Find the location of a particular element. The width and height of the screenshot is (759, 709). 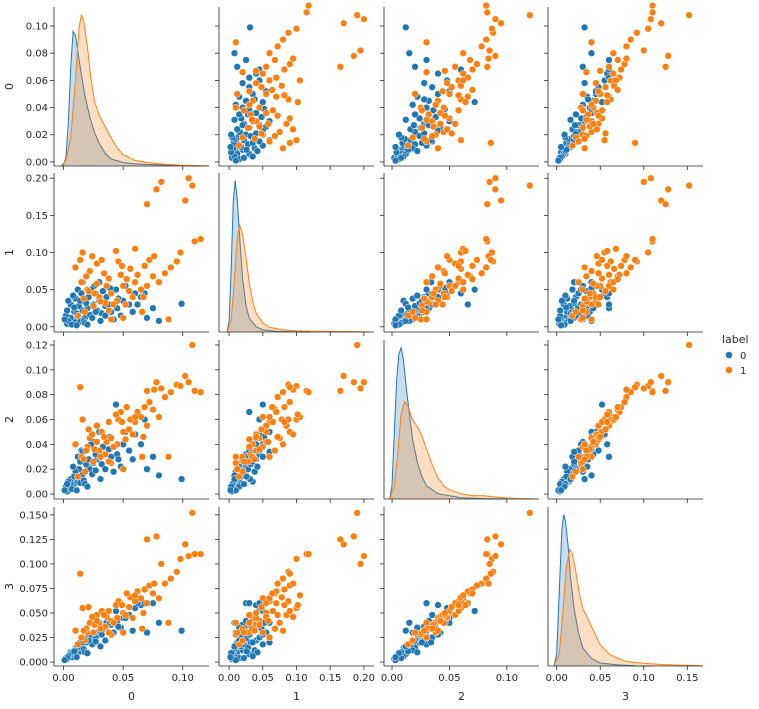

y-tick-label: 0.06 is located at coordinates (37, 81).